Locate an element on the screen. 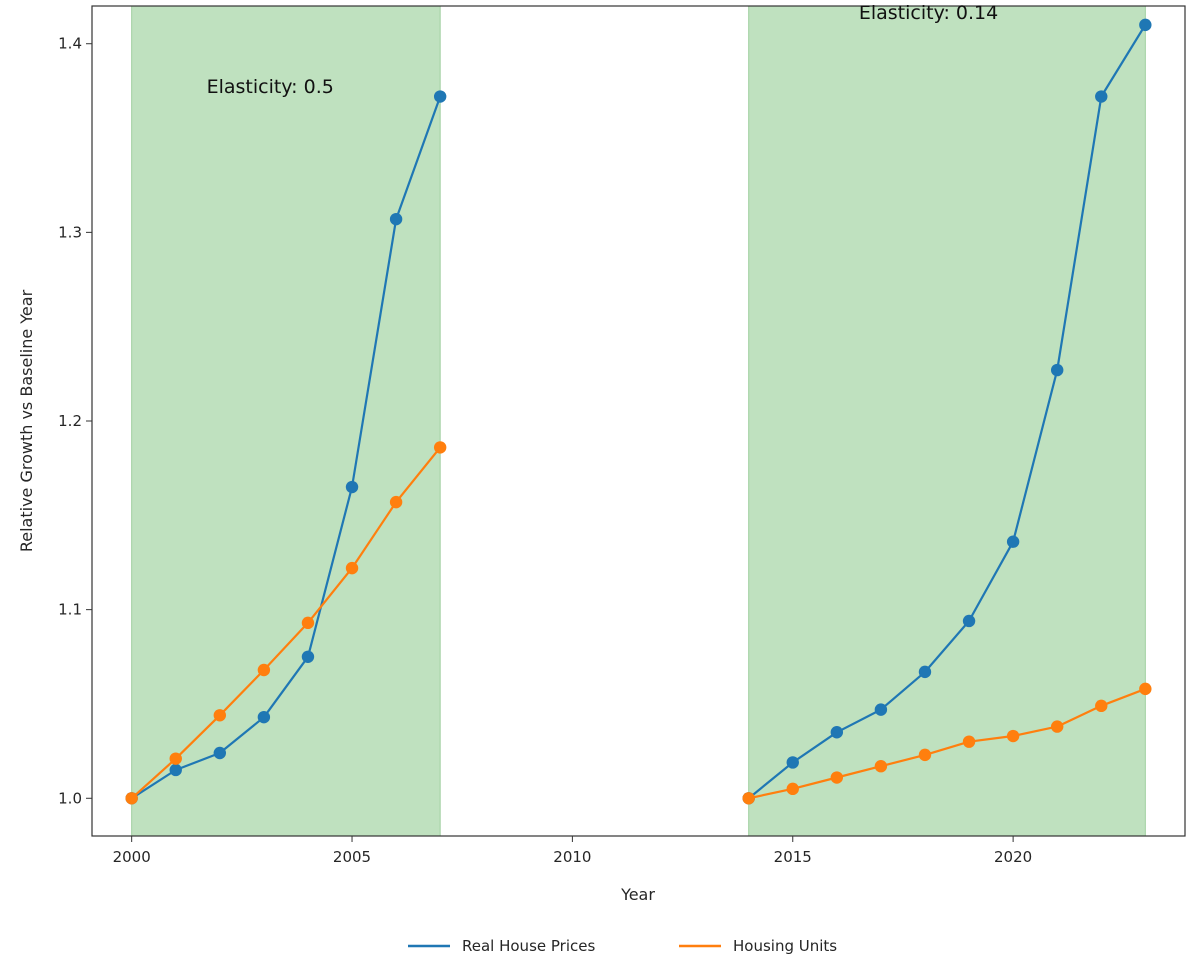 Image resolution: width=1191 pixels, height=965 pixels. data-point-housing-units-2002 is located at coordinates (220, 715).